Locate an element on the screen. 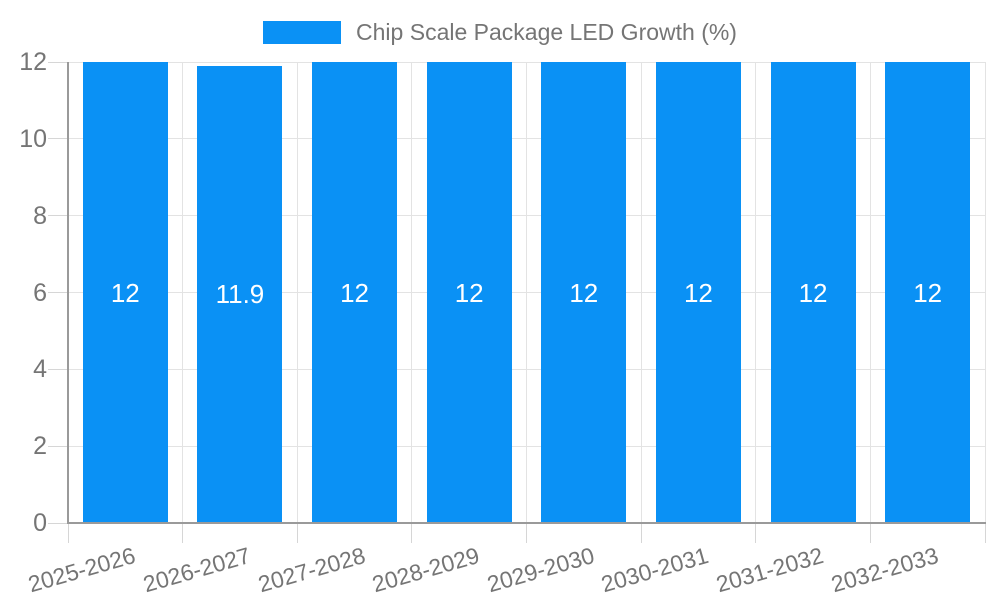 The width and height of the screenshot is (1000, 600). x-axis-tick-label: 2029-2030 is located at coordinates (540, 570).